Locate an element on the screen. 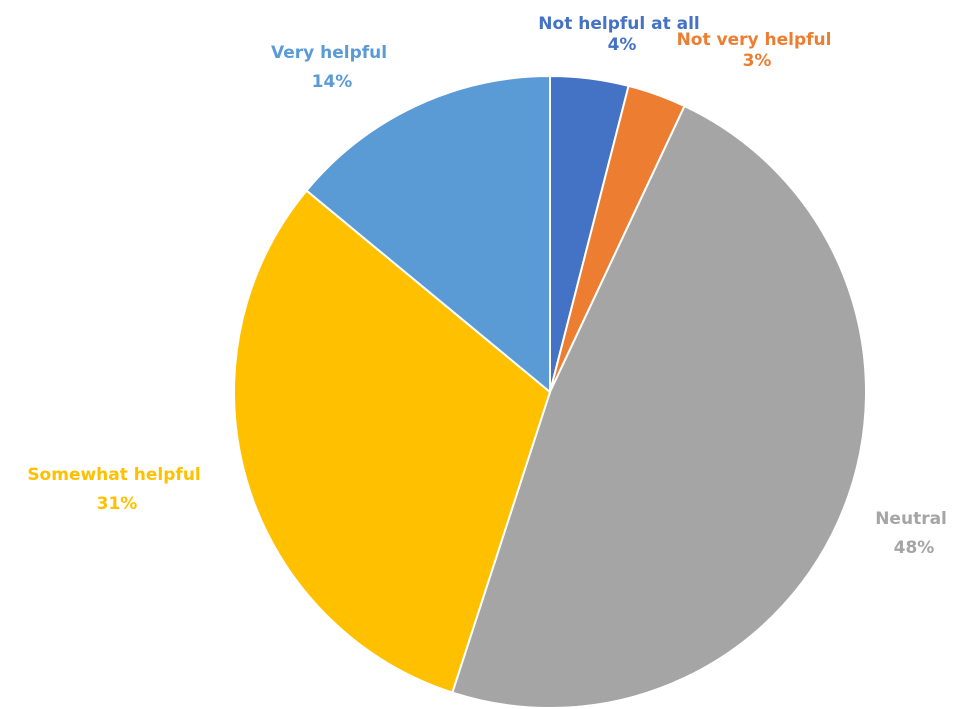  pie-slice-very-helpful is located at coordinates (428, 234).